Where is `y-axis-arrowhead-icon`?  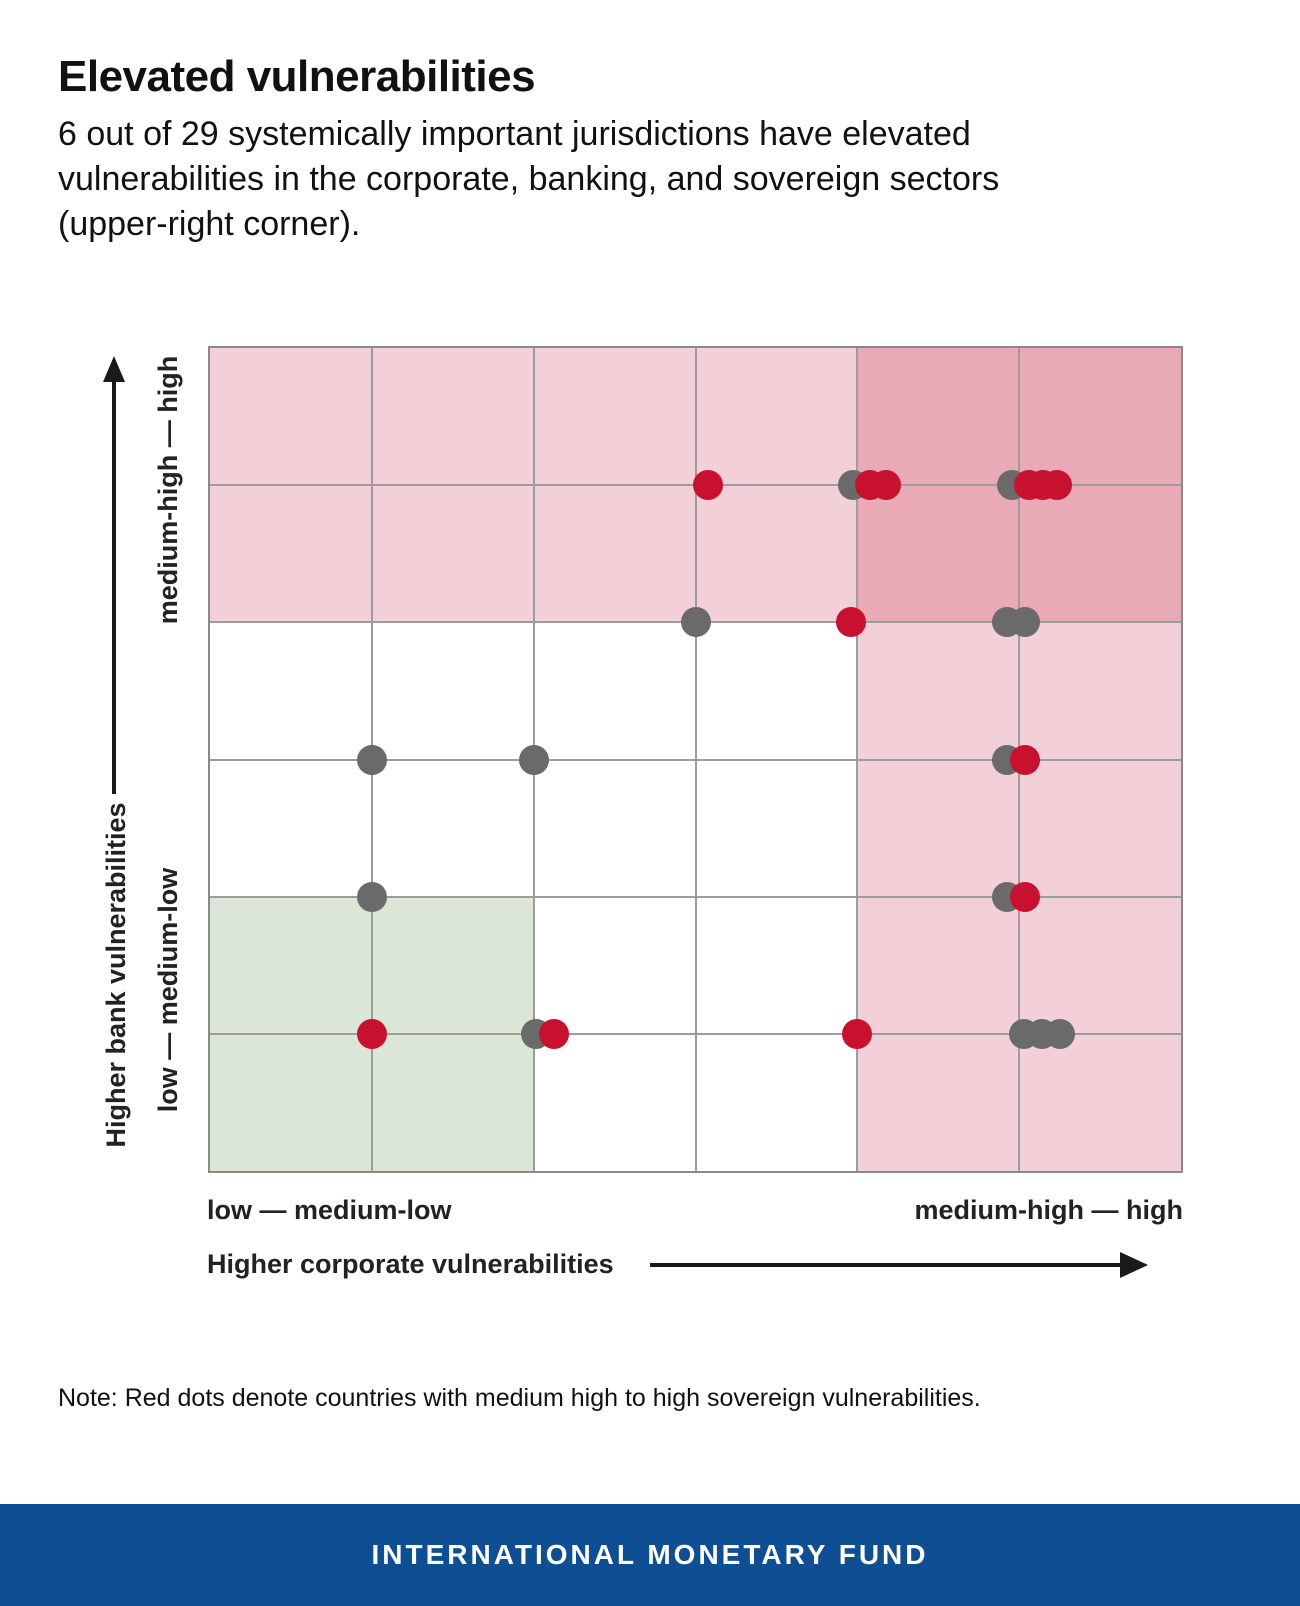 y-axis-arrowhead-icon is located at coordinates (114, 369).